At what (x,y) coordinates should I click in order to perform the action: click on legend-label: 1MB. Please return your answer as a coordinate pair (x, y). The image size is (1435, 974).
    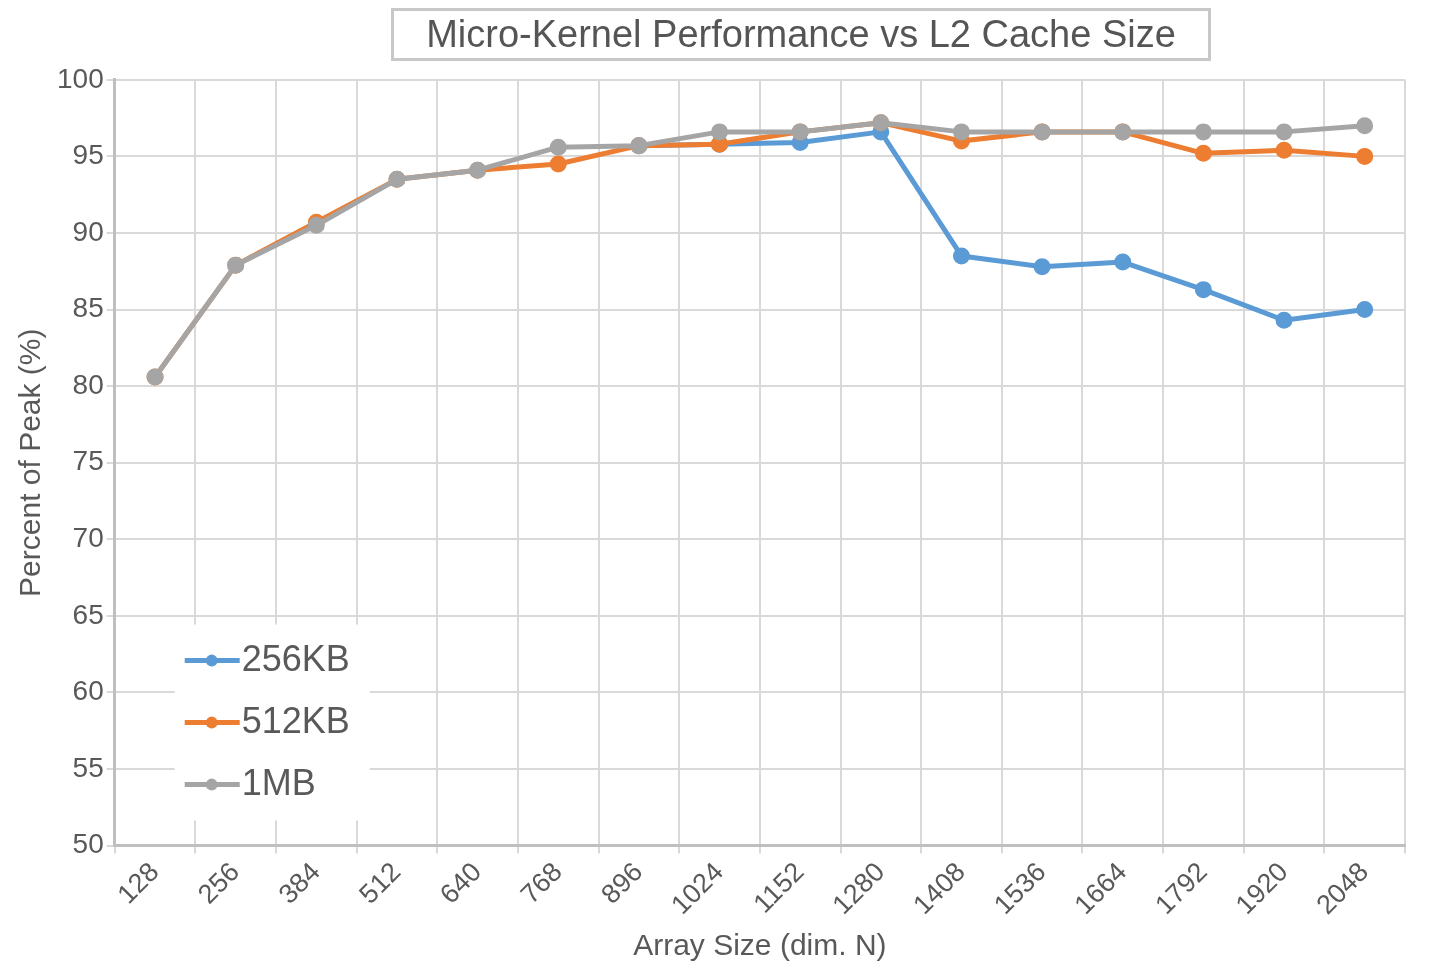
    Looking at the image, I should click on (278, 782).